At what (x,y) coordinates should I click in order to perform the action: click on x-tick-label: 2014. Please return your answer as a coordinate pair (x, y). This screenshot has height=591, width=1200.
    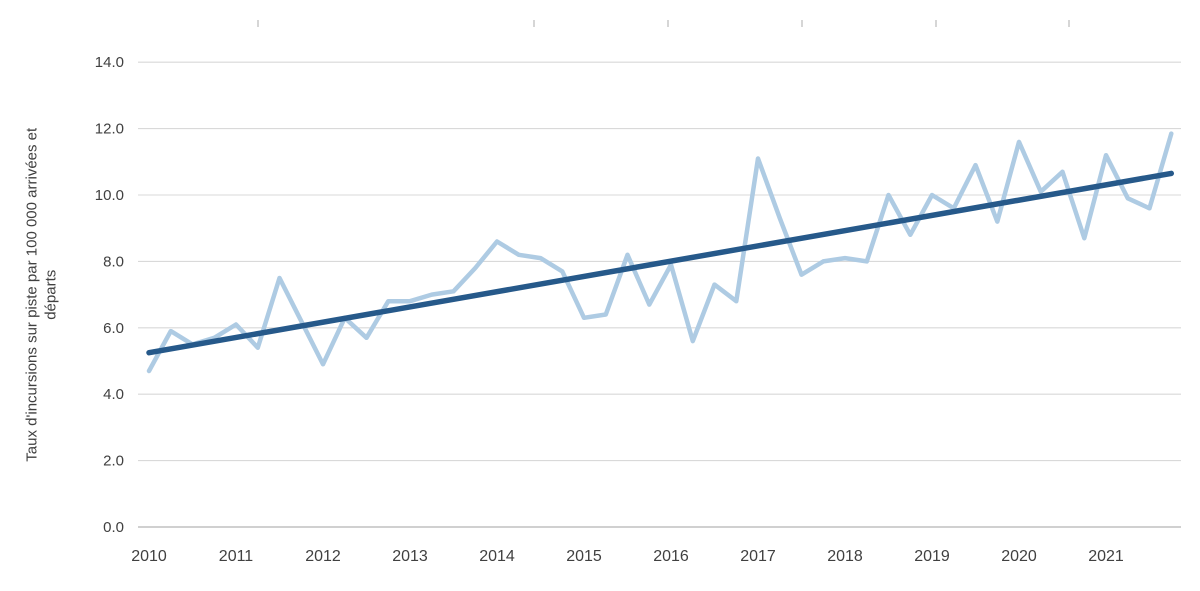
    Looking at the image, I should click on (497, 556).